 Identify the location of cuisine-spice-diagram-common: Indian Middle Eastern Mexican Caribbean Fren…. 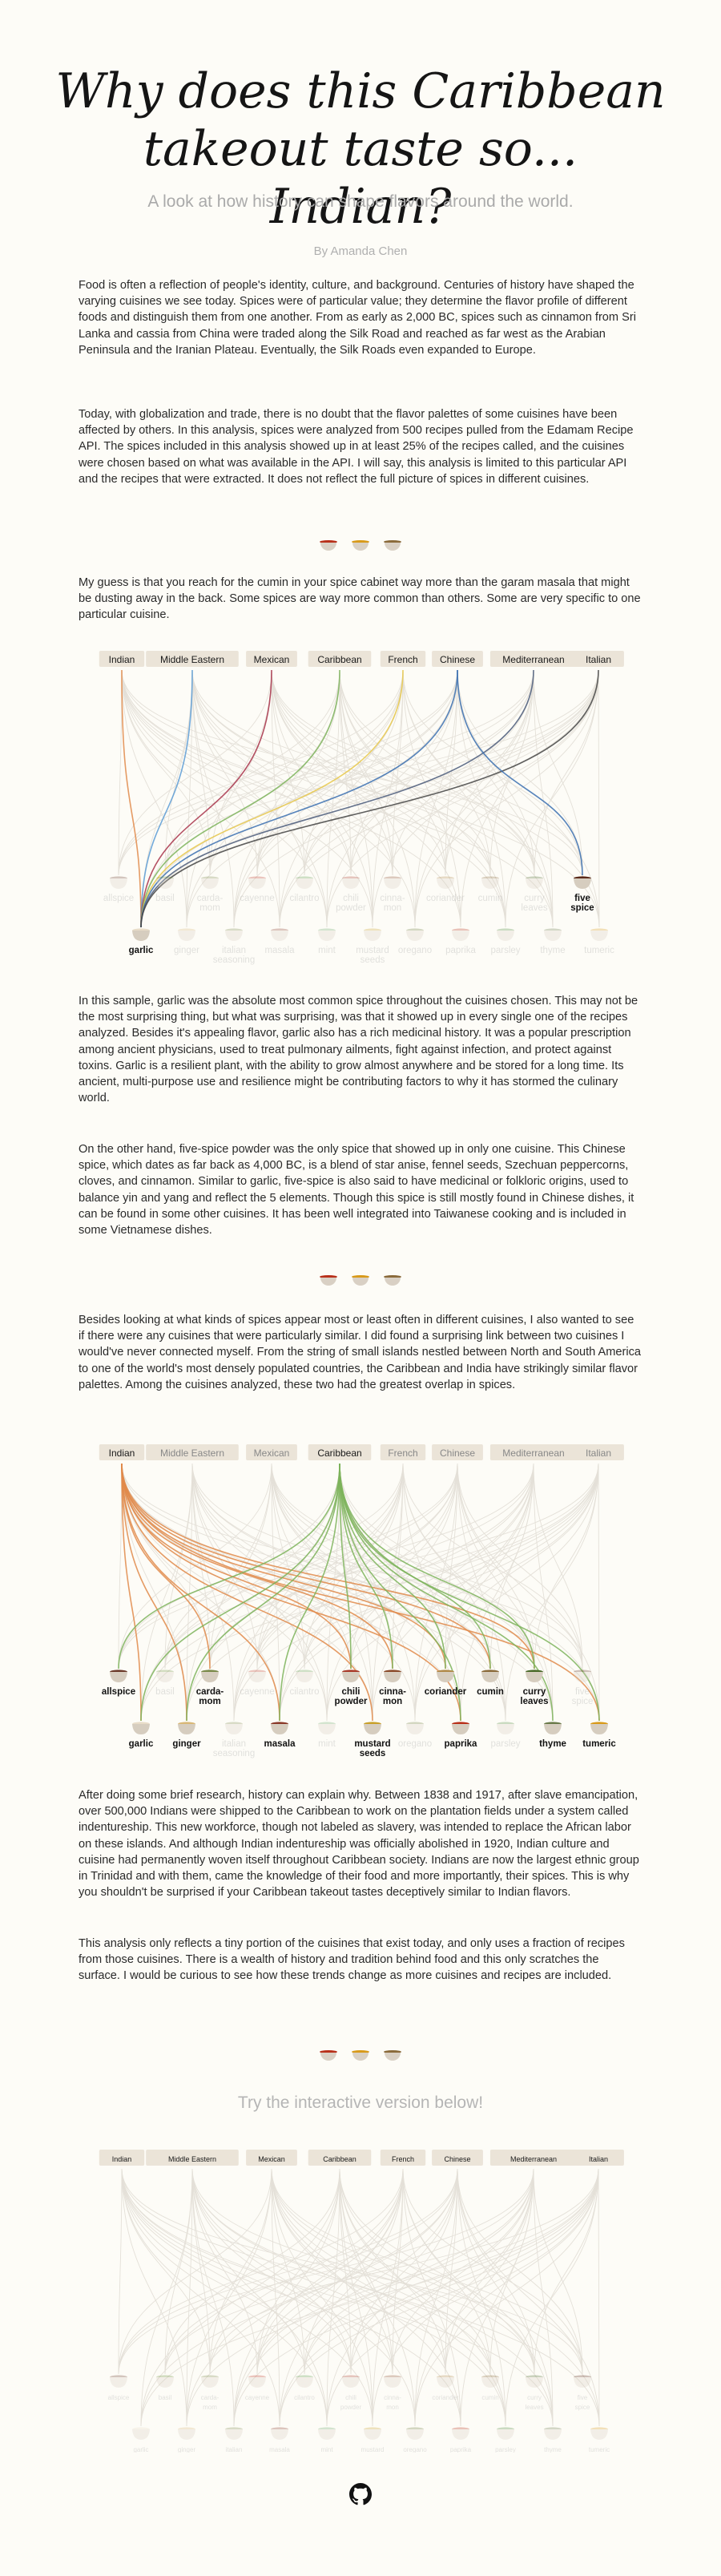
(360, 812).